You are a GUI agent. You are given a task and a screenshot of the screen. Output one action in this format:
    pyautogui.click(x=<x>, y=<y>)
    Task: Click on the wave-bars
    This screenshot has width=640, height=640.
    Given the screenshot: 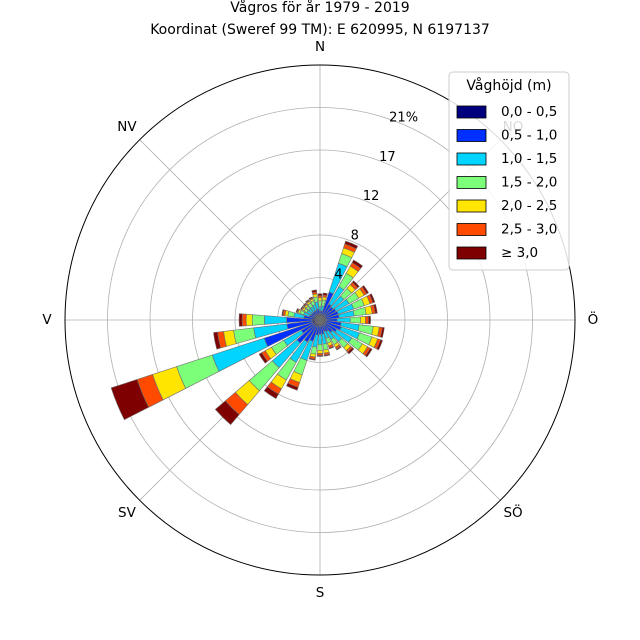 What is the action you would take?
    pyautogui.click(x=247, y=333)
    